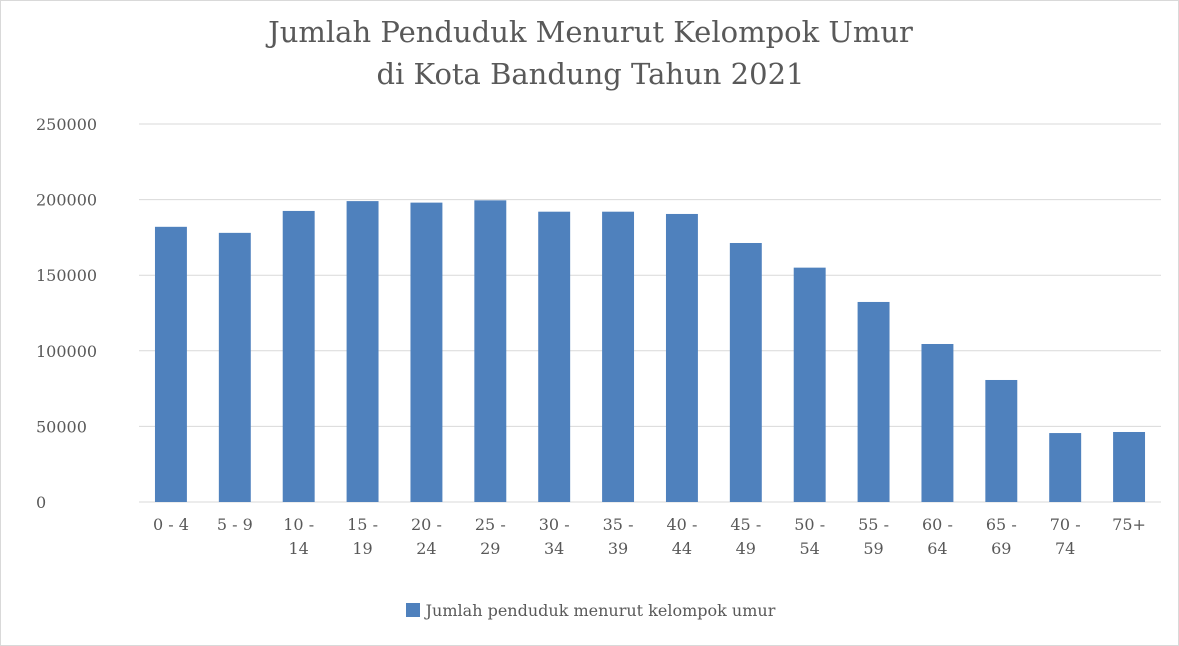 Image resolution: width=1179 pixels, height=646 pixels. I want to click on x-tick-label: 75+, so click(1129, 524).